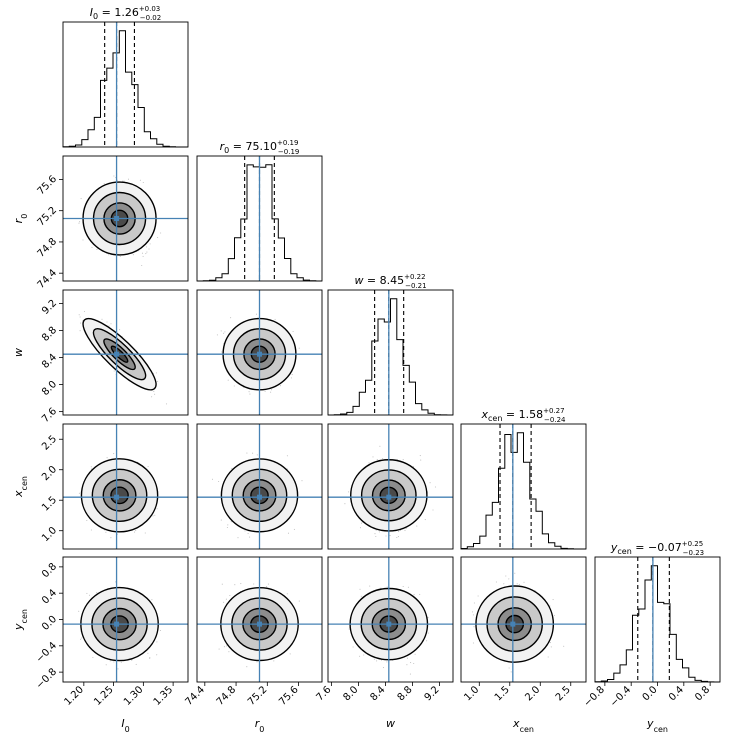 The height and width of the screenshot is (747, 747). Describe the element at coordinates (657, 624) in the screenshot. I see `histogram-ycen` at that location.